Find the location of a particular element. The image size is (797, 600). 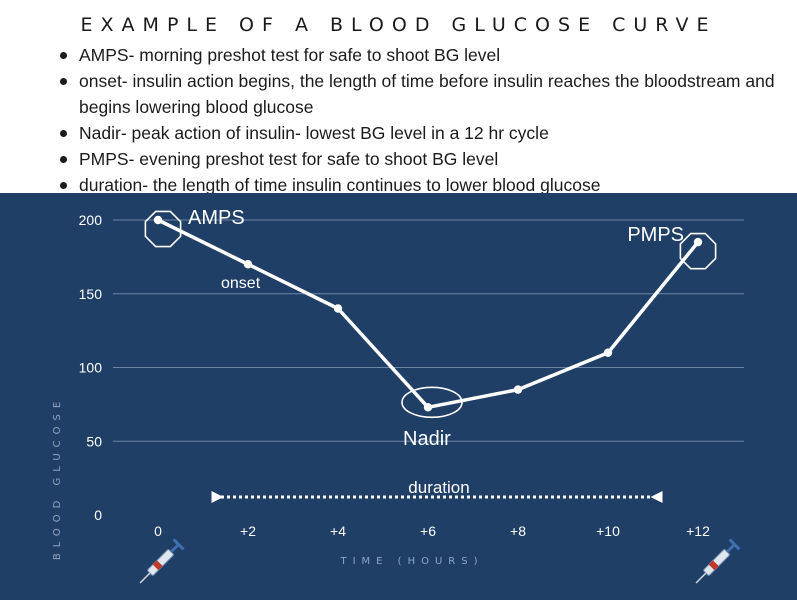

nadir-highlight-ellipse is located at coordinates (432, 402).